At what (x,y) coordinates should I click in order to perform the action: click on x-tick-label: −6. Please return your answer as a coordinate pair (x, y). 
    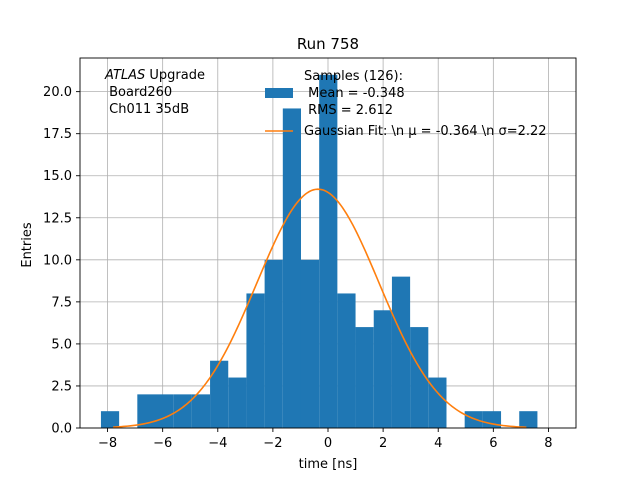
    Looking at the image, I should click on (162, 443).